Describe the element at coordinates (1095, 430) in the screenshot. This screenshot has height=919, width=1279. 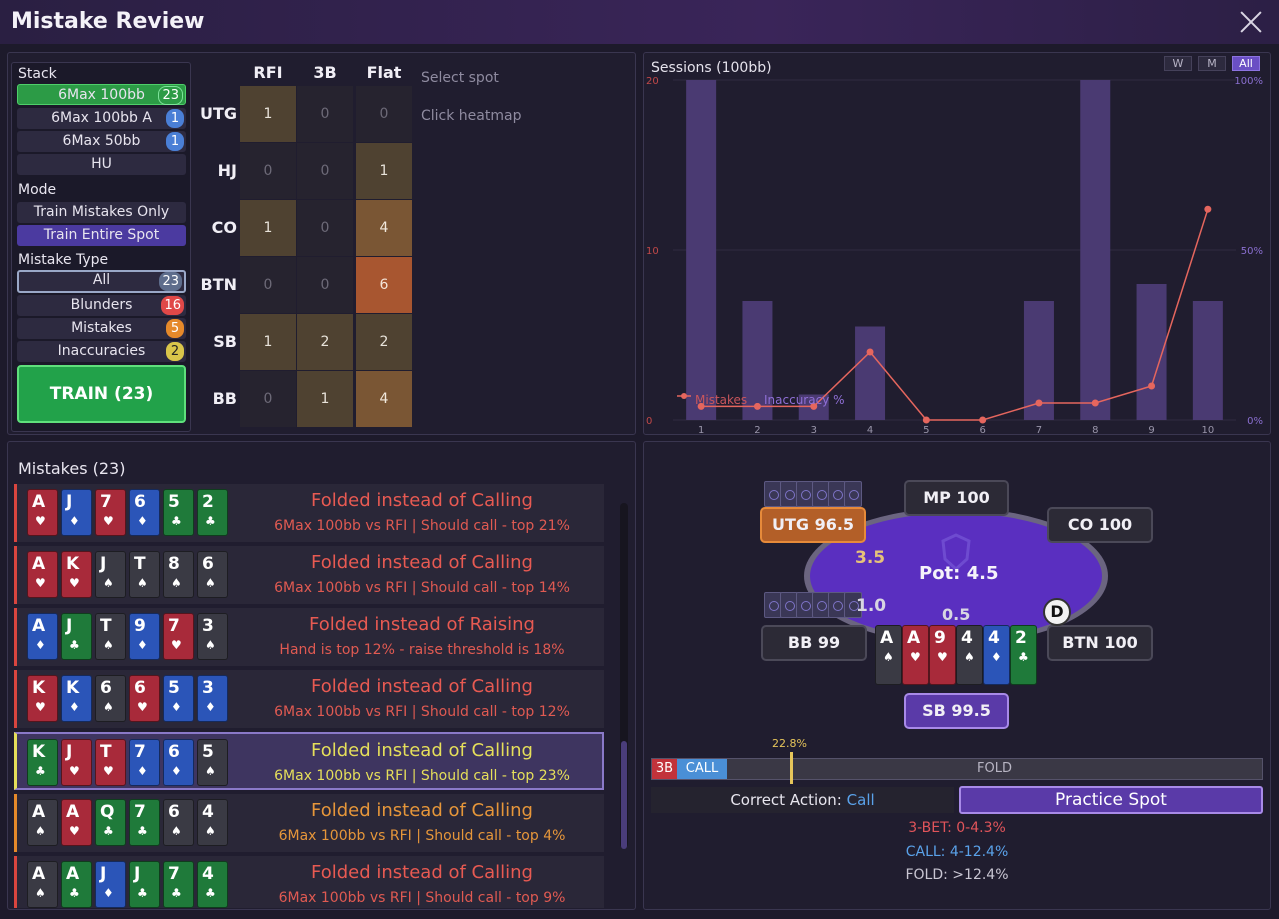
I see `x-tick: 8` at that location.